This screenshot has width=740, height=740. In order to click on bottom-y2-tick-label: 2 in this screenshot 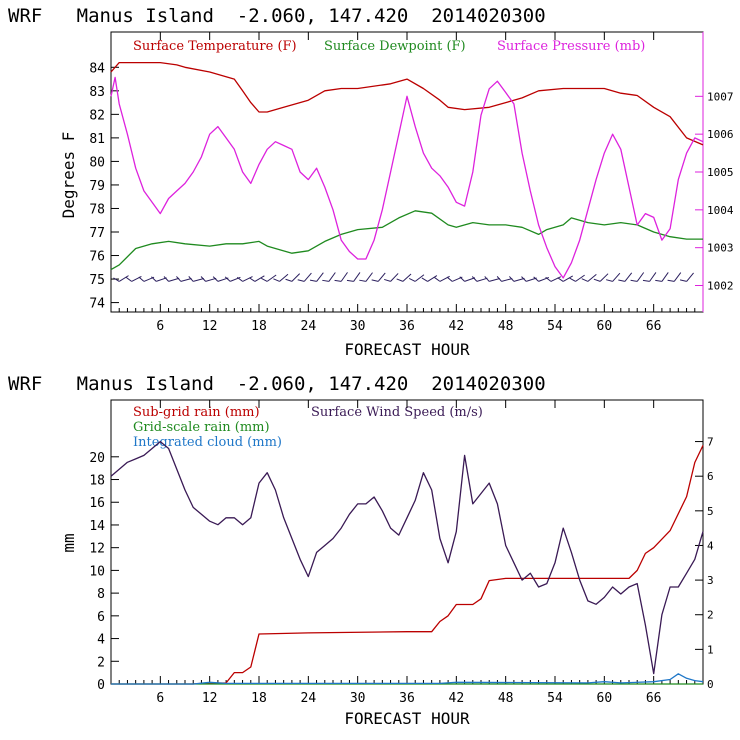, I will do `click(710, 615)`.